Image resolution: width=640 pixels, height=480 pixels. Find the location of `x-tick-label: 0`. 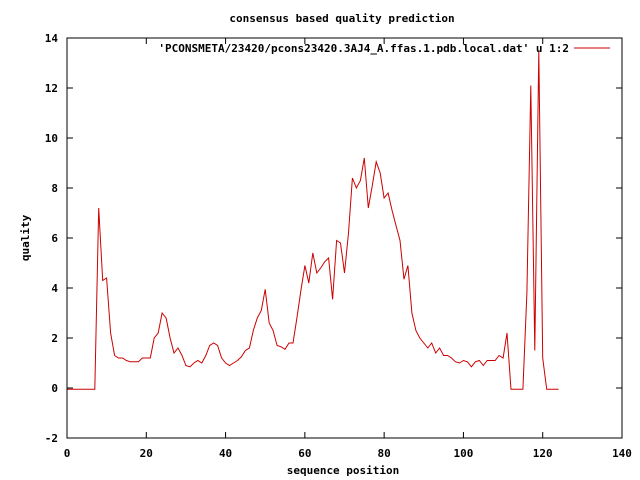

x-tick-label: 0 is located at coordinates (67, 453).